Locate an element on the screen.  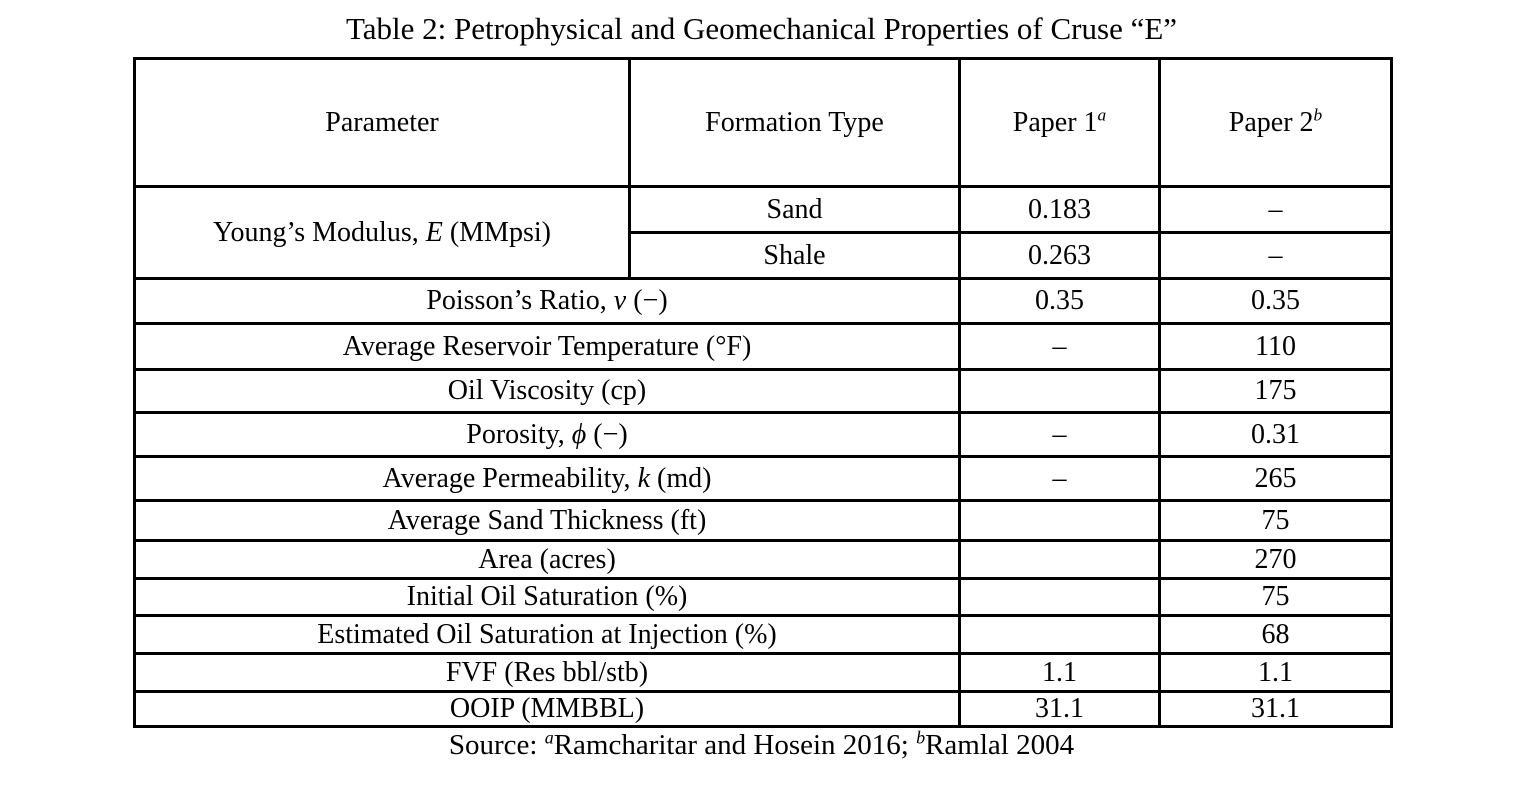
table-row: OOIP (MMBBL) 31.1 31.1 is located at coordinates (763, 709).